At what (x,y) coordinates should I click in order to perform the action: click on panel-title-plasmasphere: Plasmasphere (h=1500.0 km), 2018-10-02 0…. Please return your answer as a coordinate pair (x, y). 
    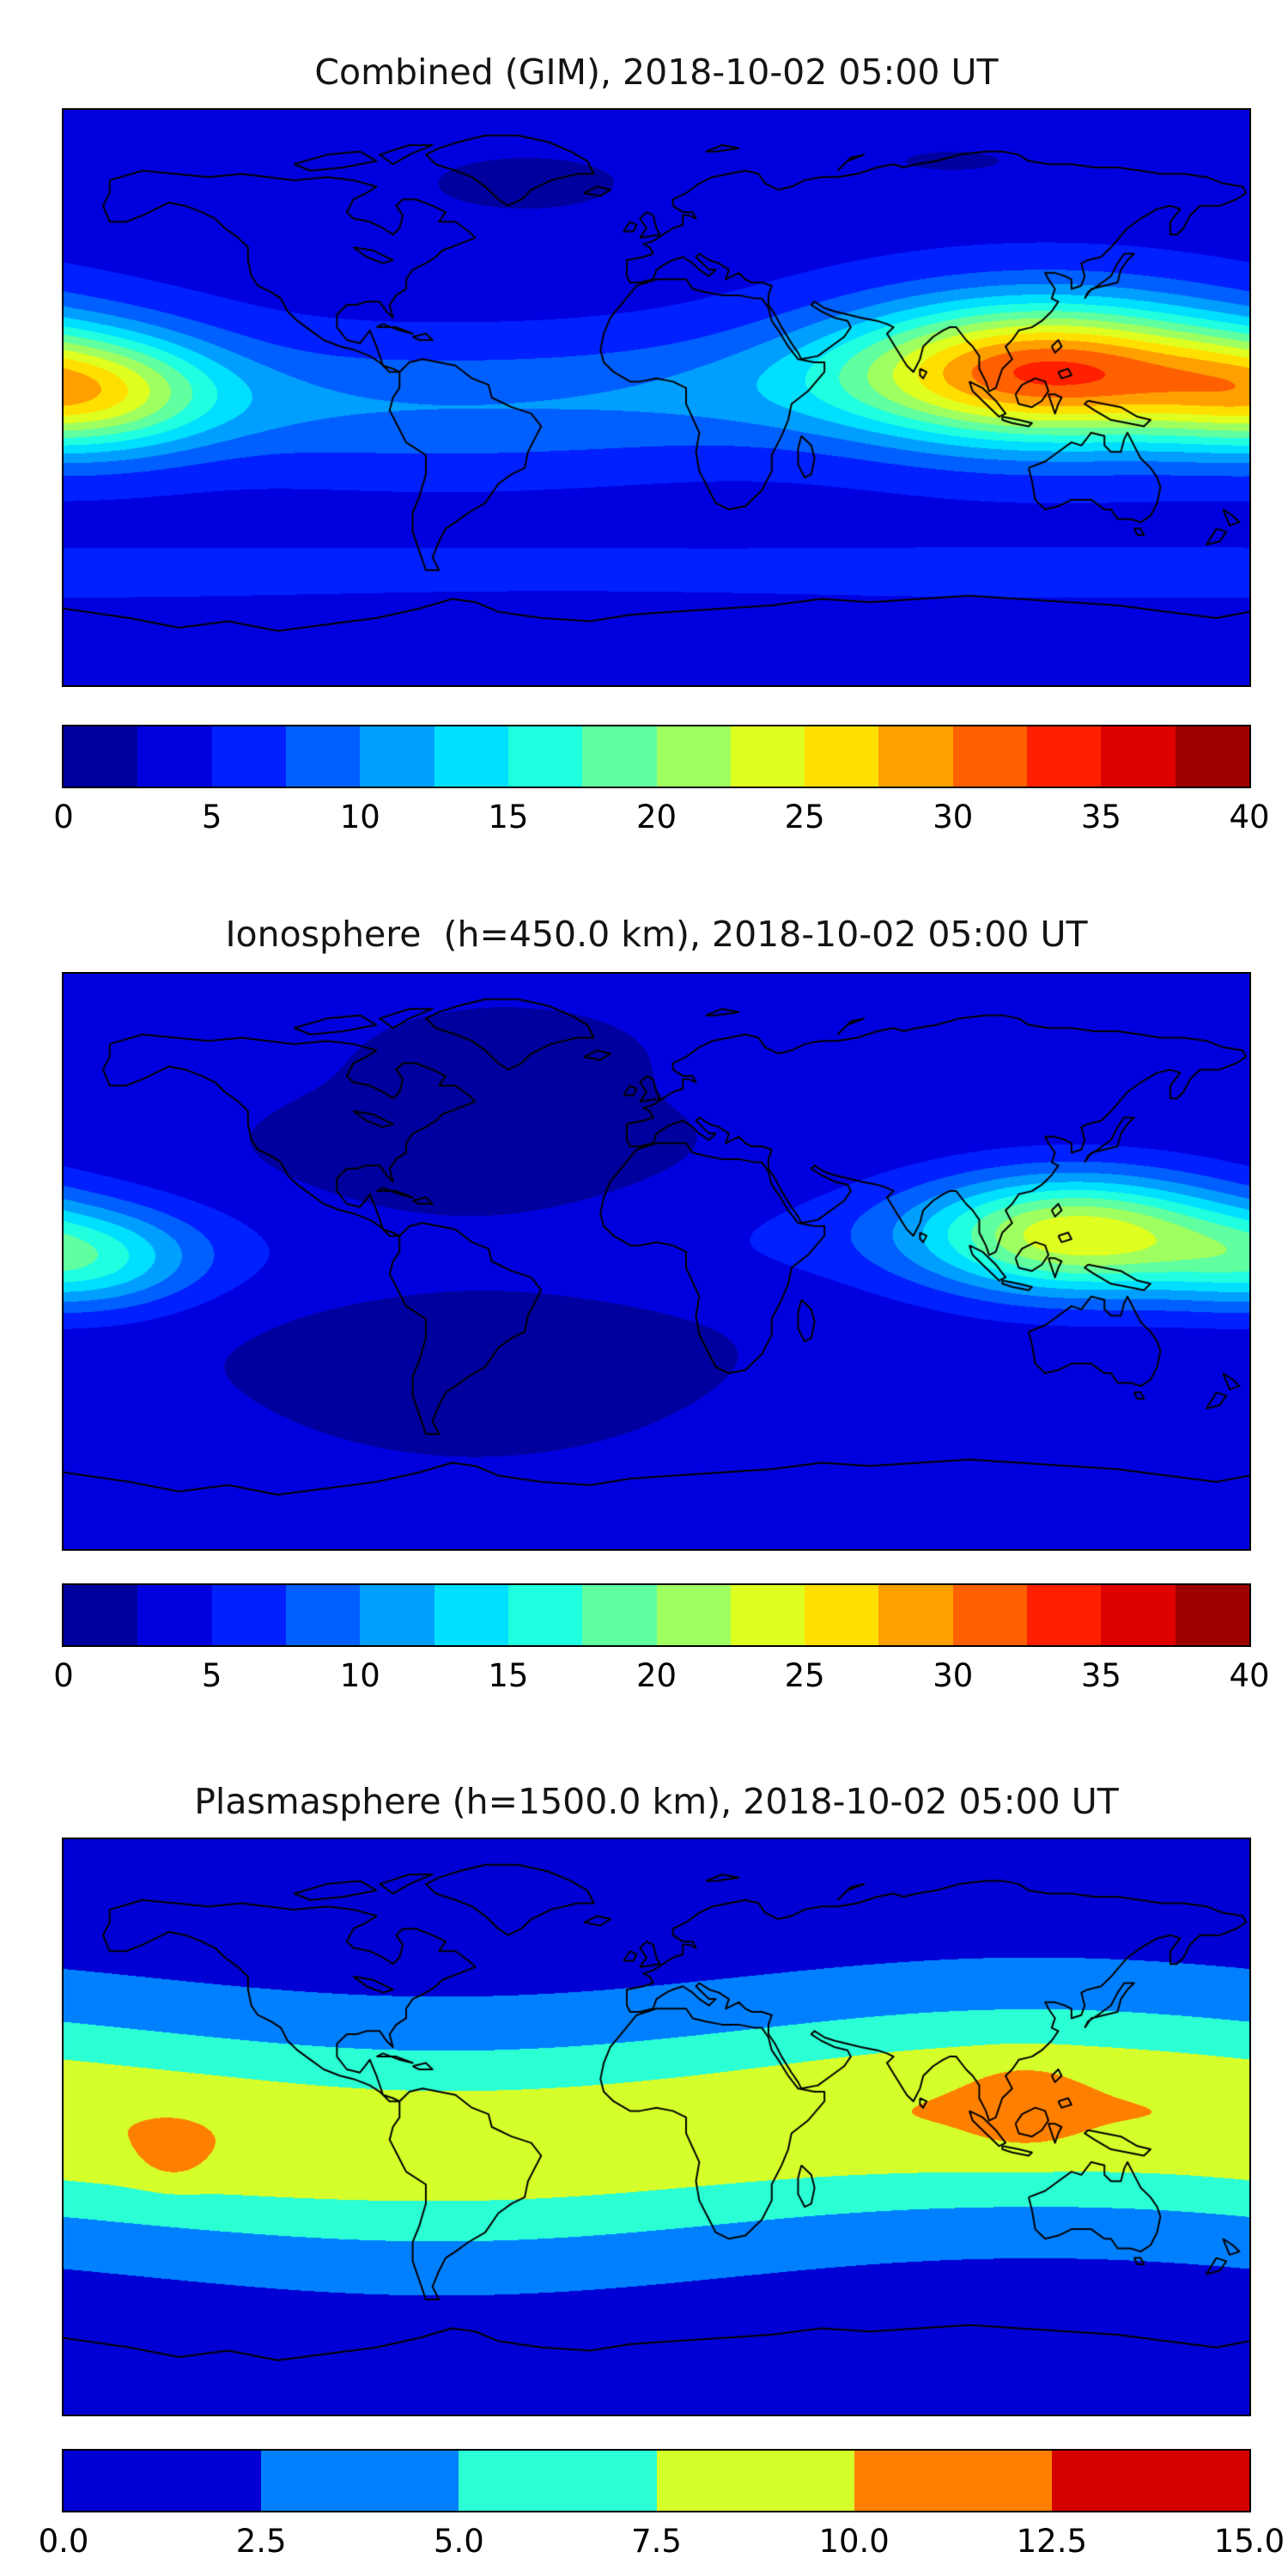
    Looking at the image, I should click on (656, 1801).